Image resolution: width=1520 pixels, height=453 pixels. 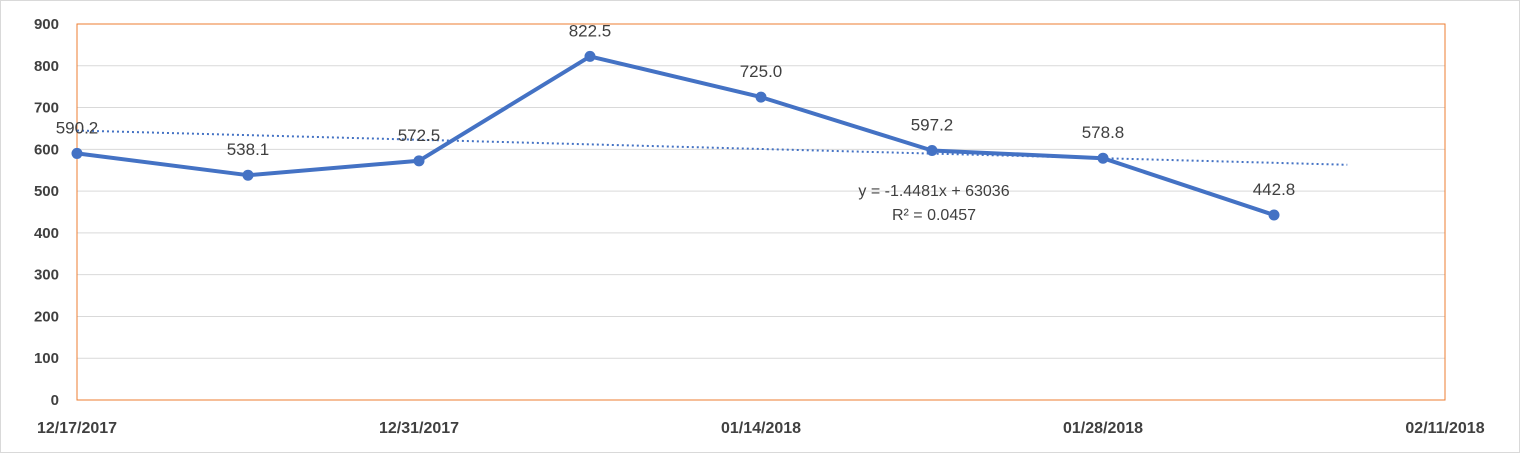 I want to click on y-tick-label: 600, so click(x=46, y=149).